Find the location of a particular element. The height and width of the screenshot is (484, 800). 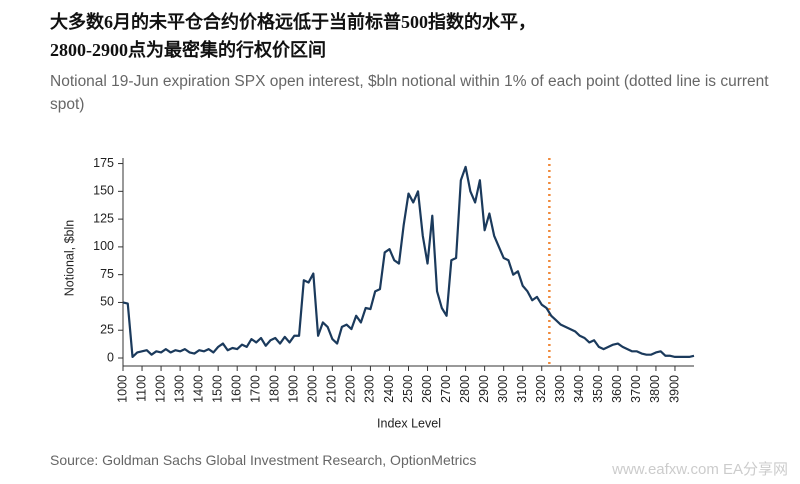

watermark: www.eafxw.com EA分享网 is located at coordinates (700, 469).